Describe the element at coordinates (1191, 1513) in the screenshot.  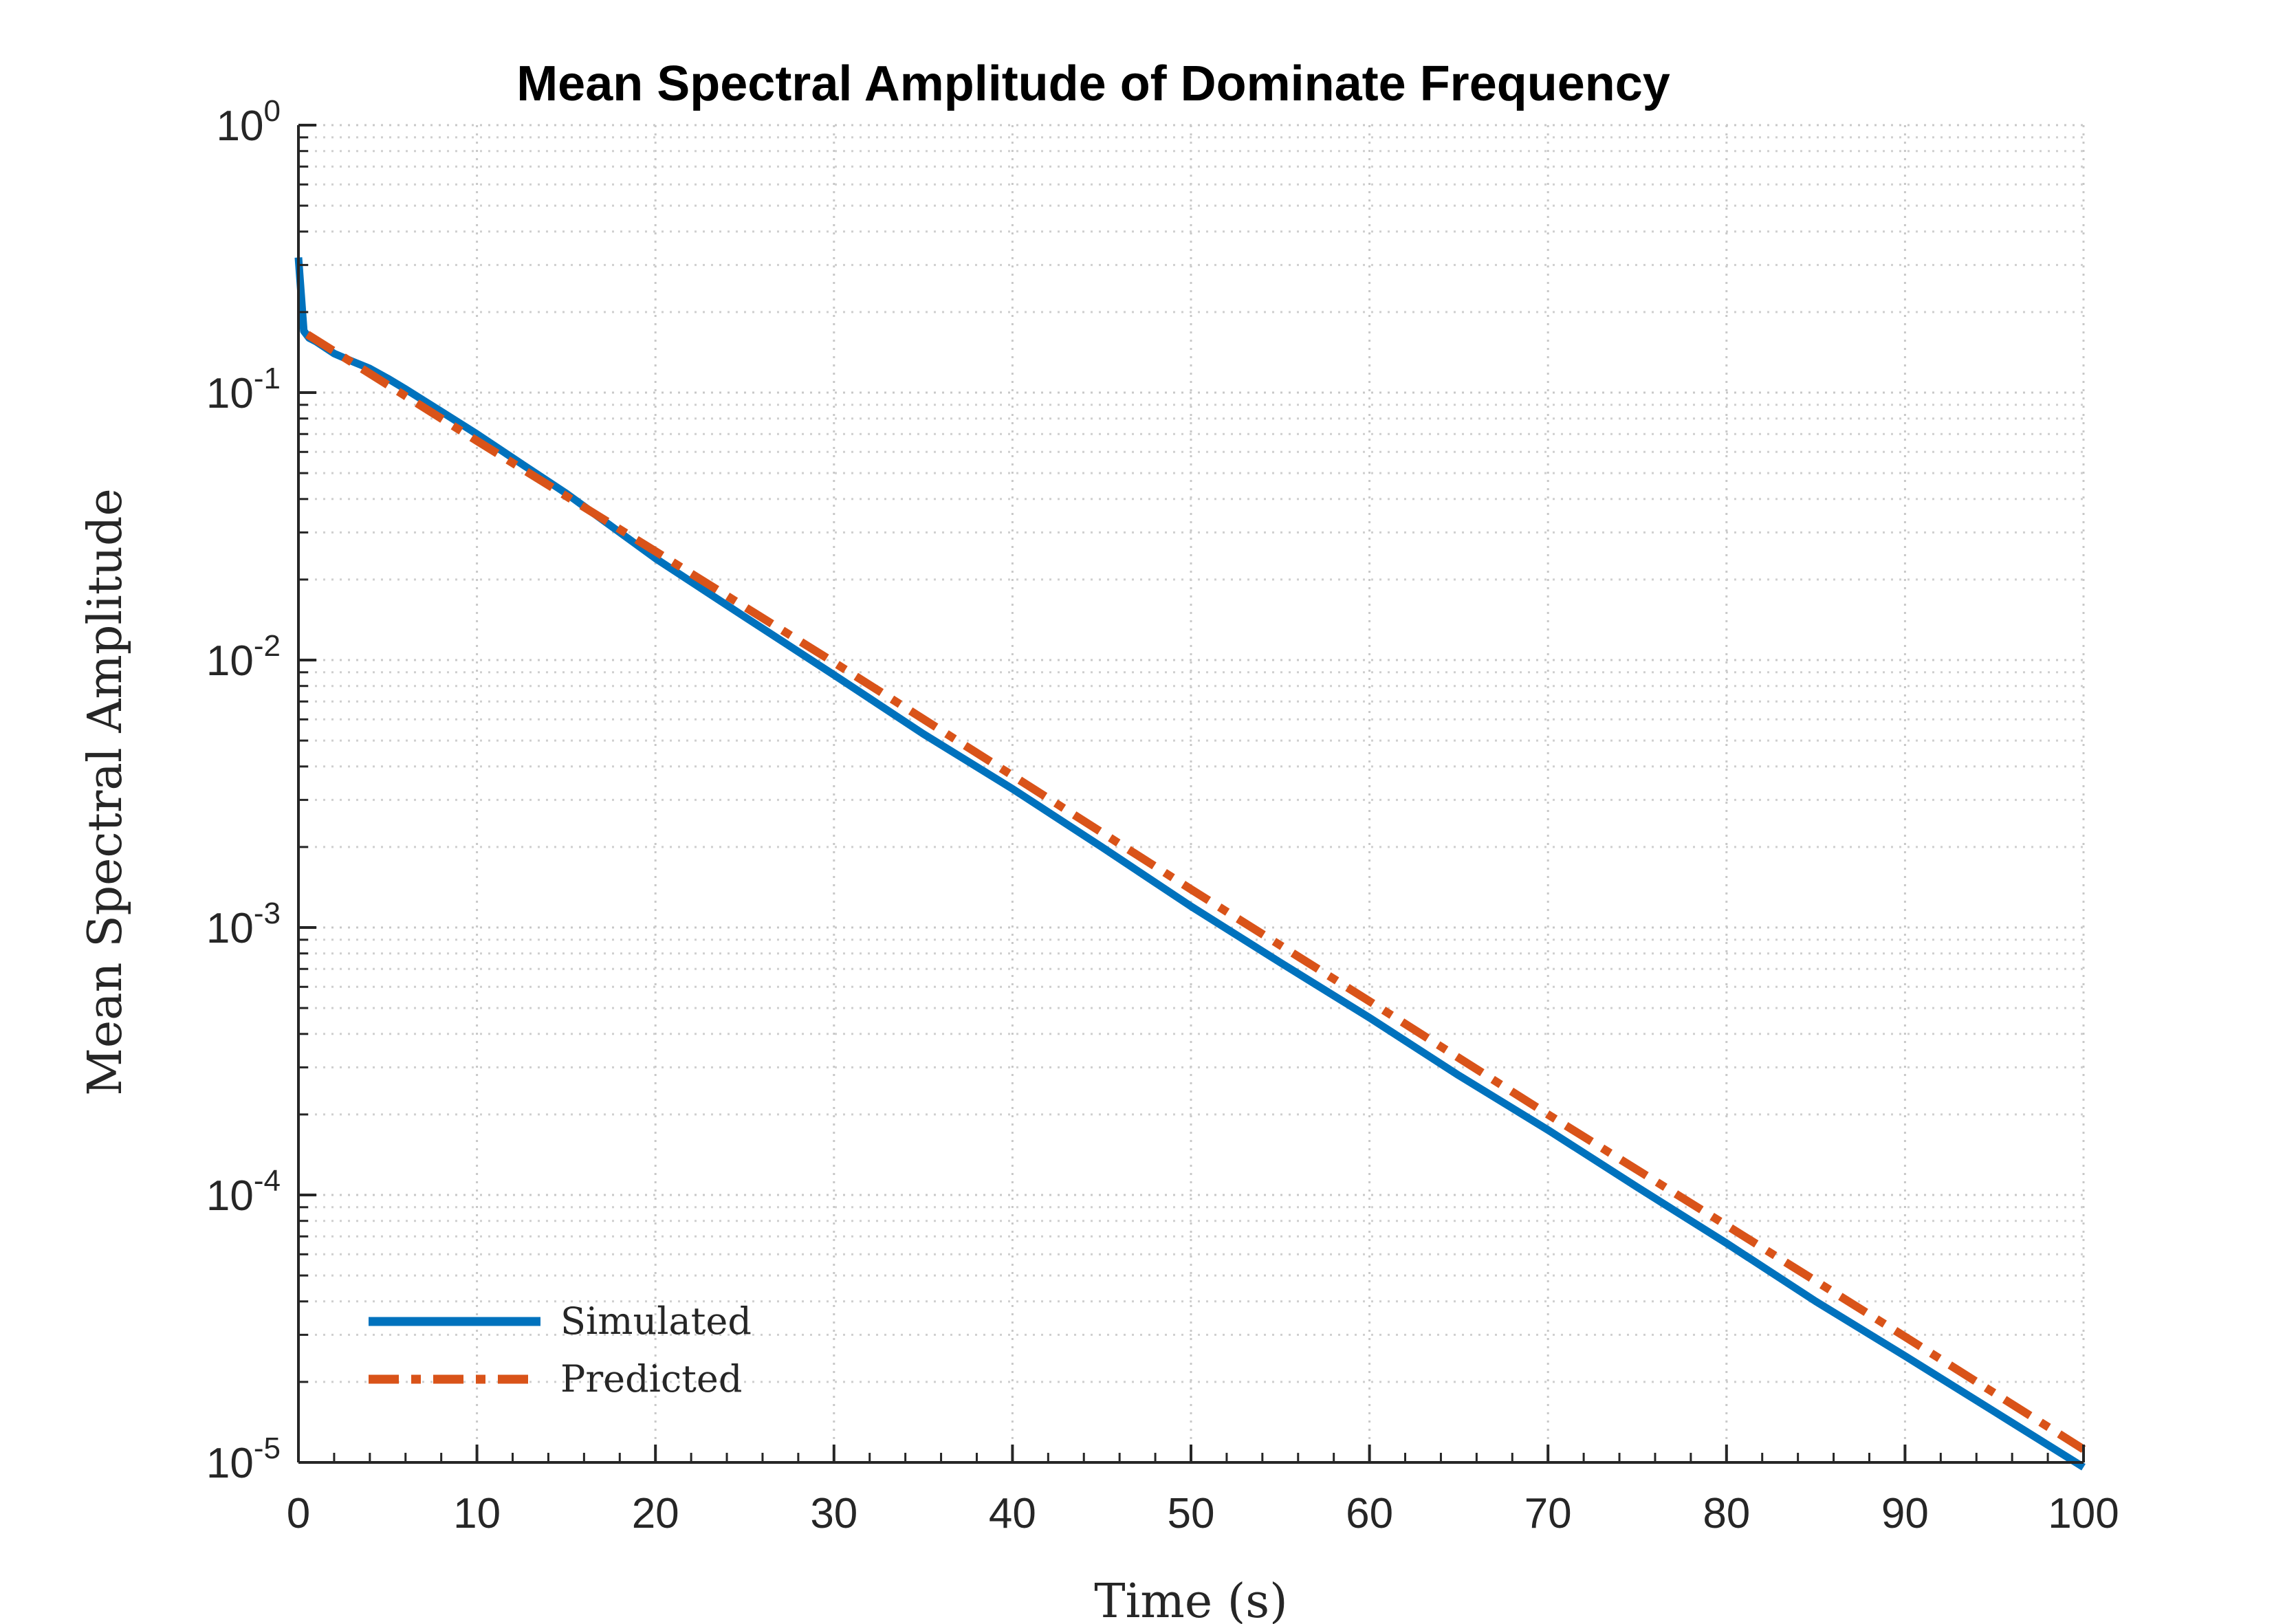
I see `x-tick-label: 50` at that location.